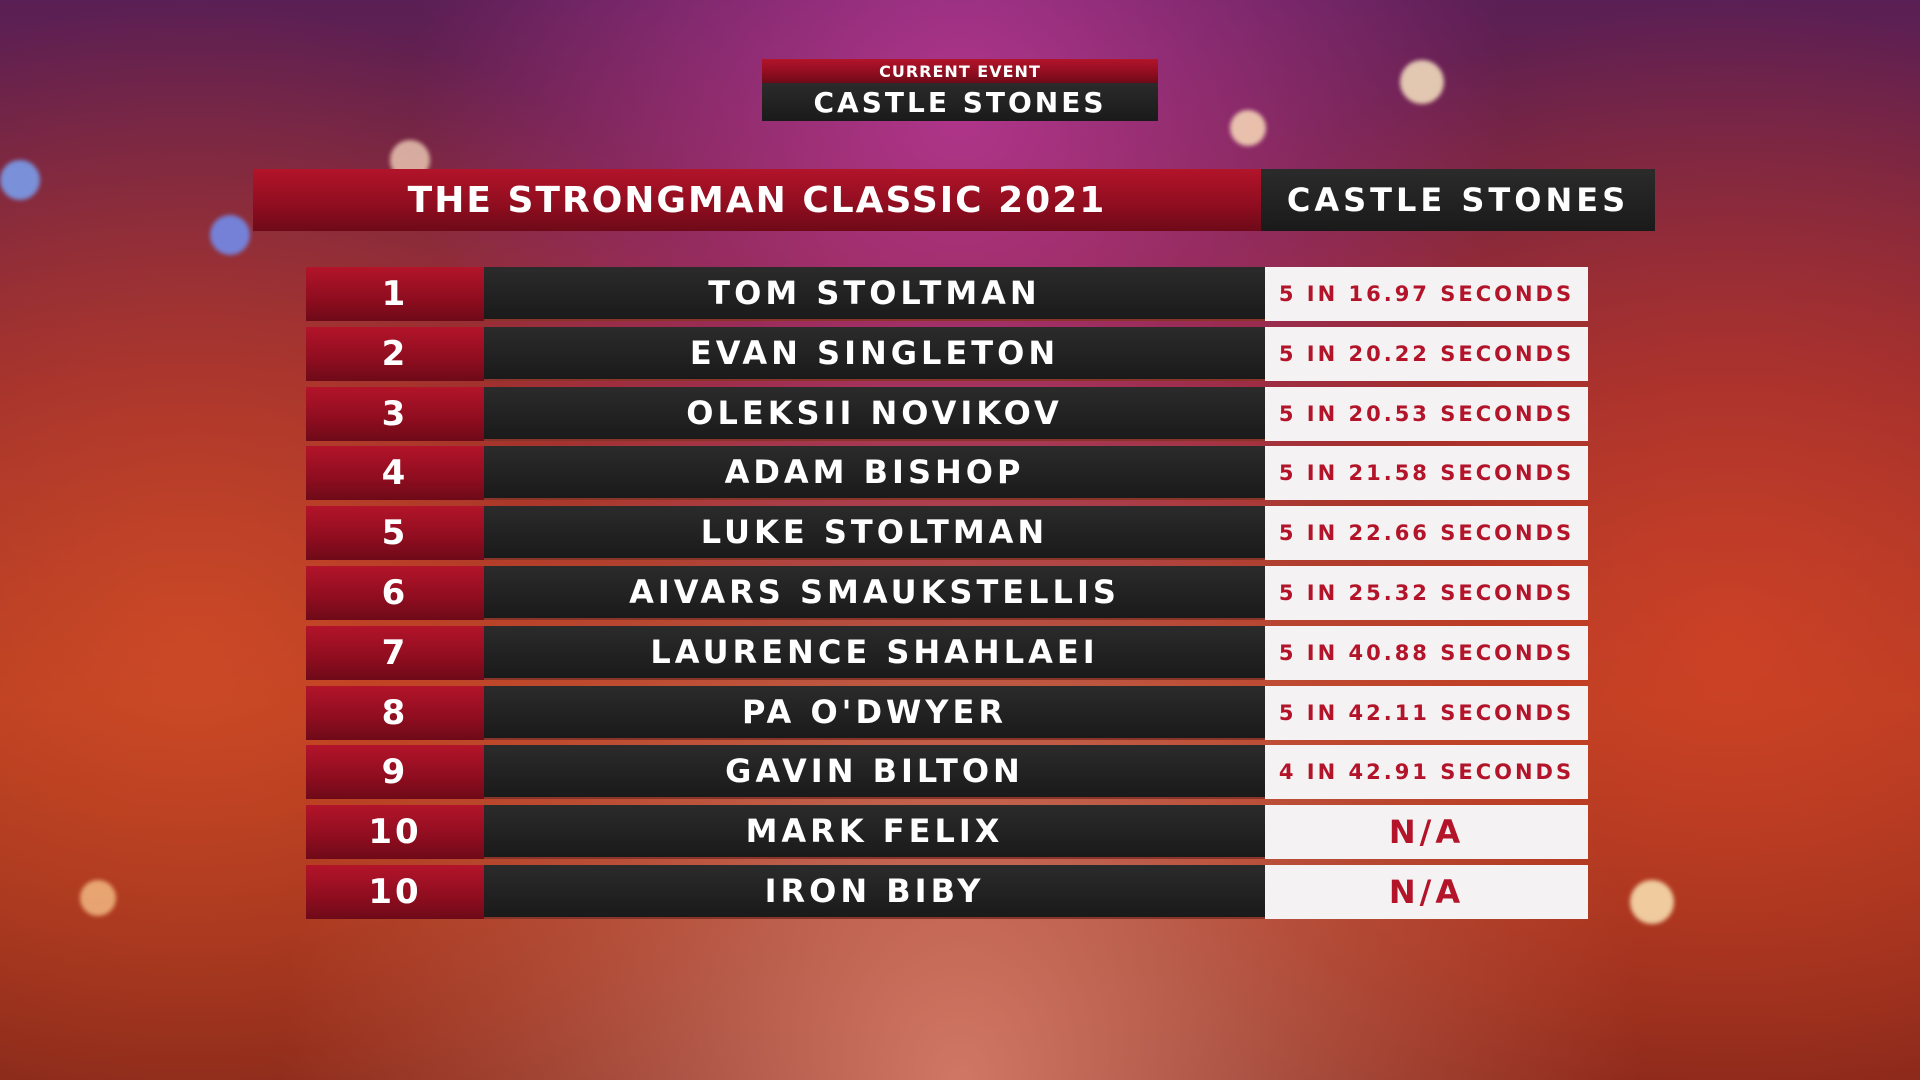  Describe the element at coordinates (395, 413) in the screenshot. I see `rank-cell: 3` at that location.